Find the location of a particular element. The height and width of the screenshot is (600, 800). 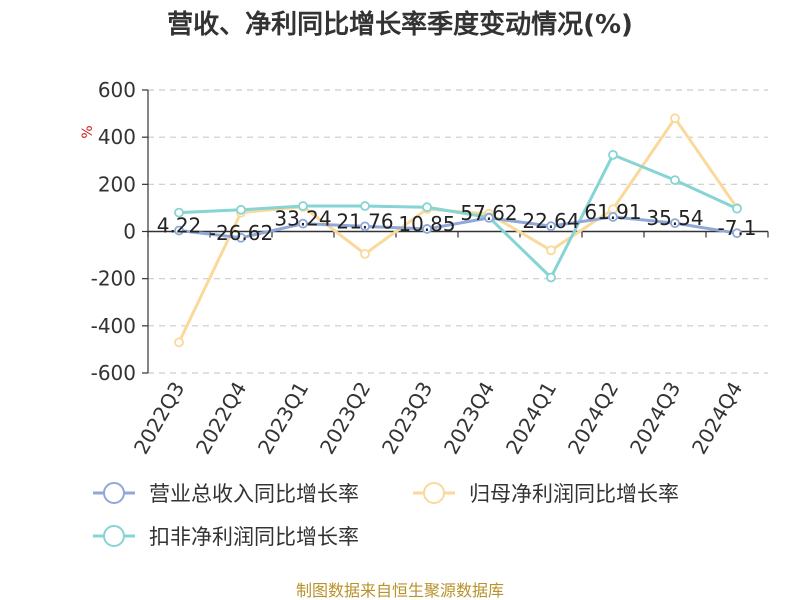

y-axis-unit: % is located at coordinates (88, 131).